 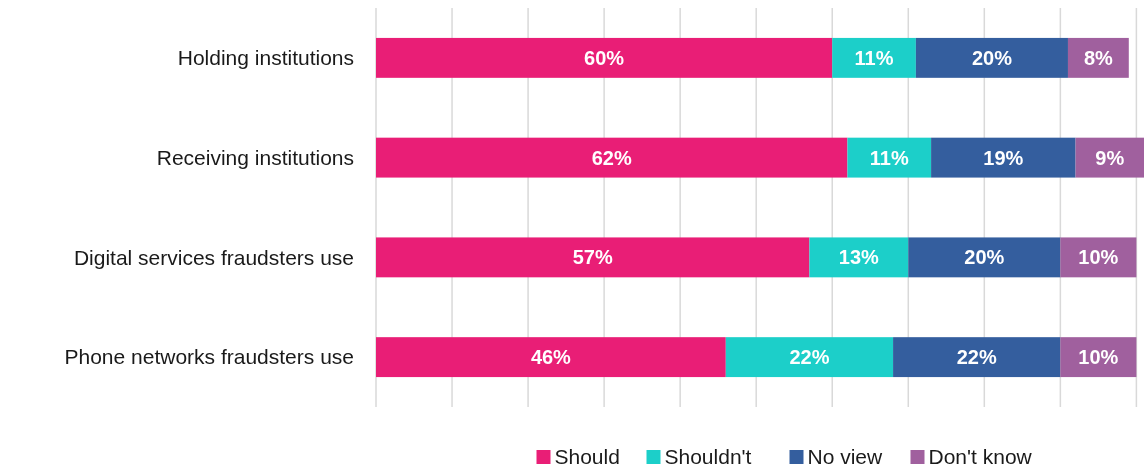 What do you see at coordinates (708, 457) in the screenshot?
I see `legend-label: Shouldn't` at bounding box center [708, 457].